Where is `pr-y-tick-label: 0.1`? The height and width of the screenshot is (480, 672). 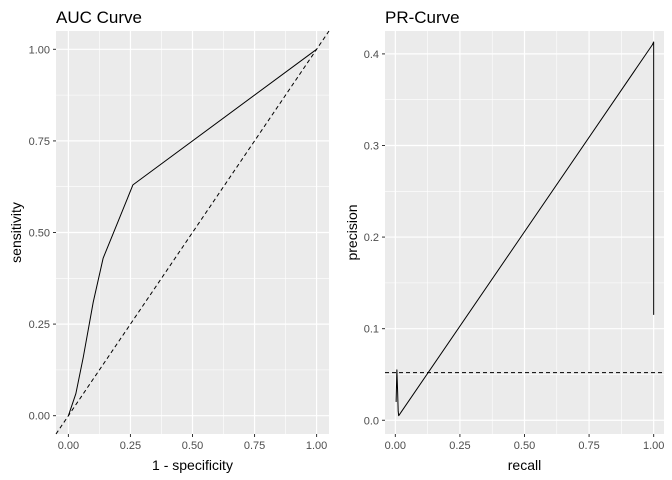 pr-y-tick-label: 0.1 is located at coordinates (371, 330).